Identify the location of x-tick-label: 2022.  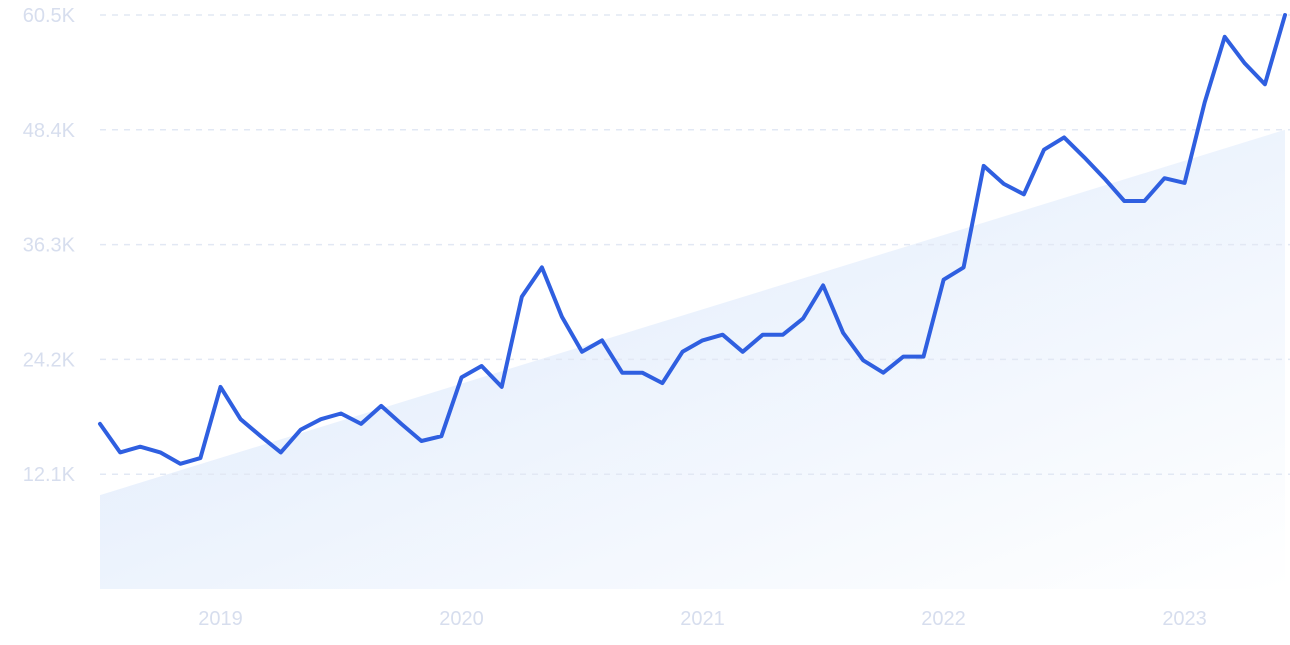
(943, 619).